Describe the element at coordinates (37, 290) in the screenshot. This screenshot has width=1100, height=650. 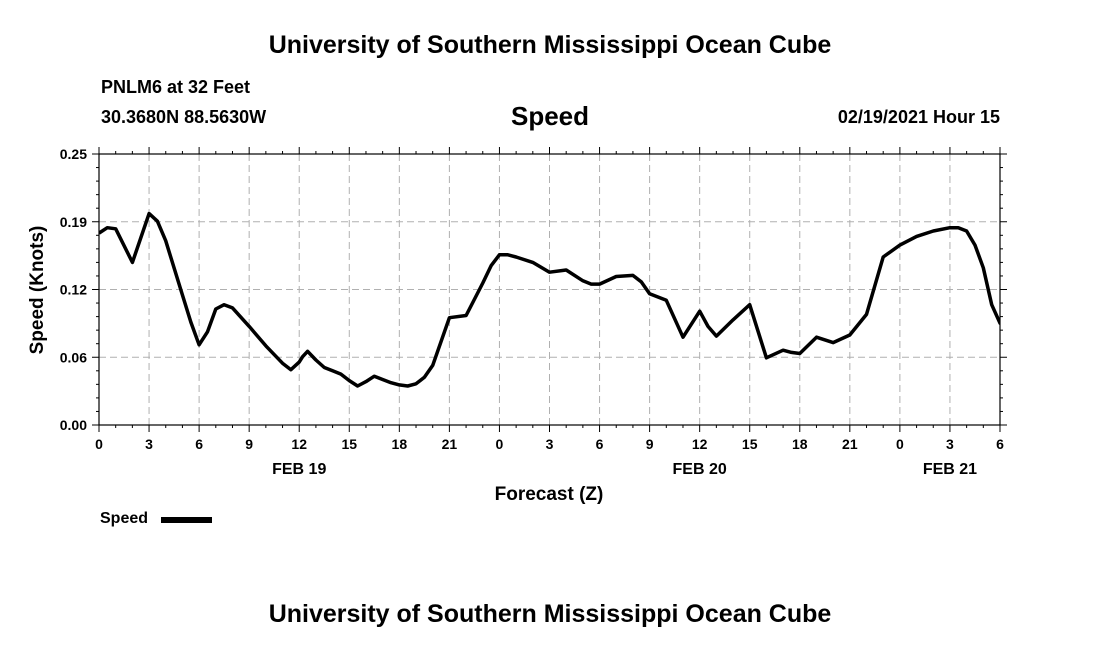
I see `y-axis-label: Speed (Knots)` at that location.